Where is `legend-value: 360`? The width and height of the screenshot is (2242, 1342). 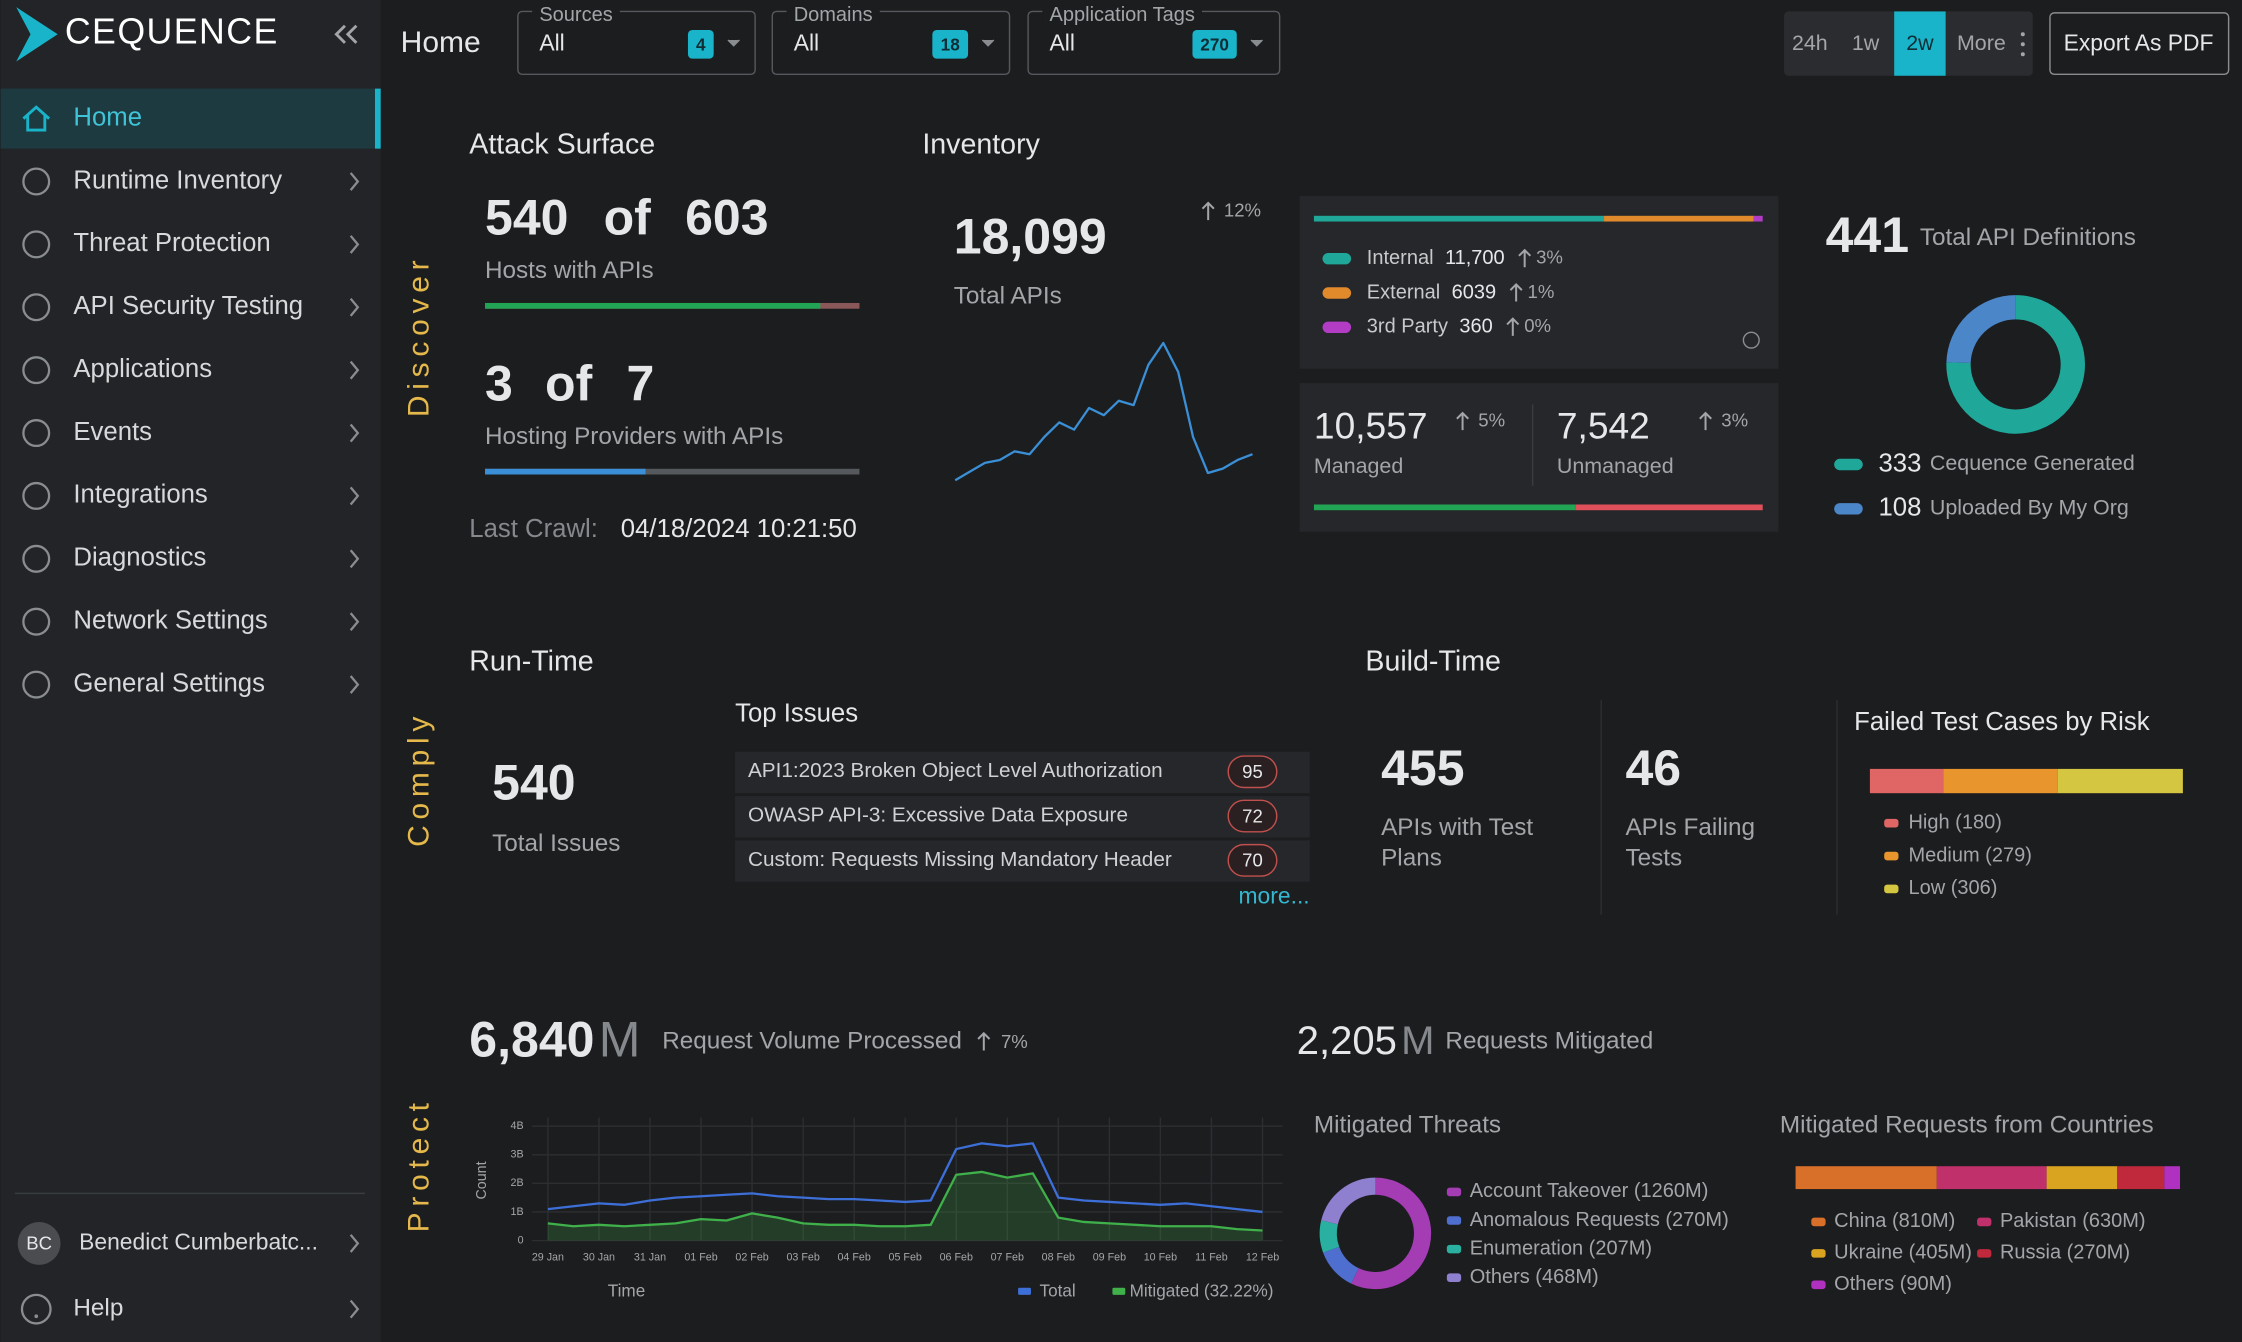
legend-value: 360 is located at coordinates (1475, 327).